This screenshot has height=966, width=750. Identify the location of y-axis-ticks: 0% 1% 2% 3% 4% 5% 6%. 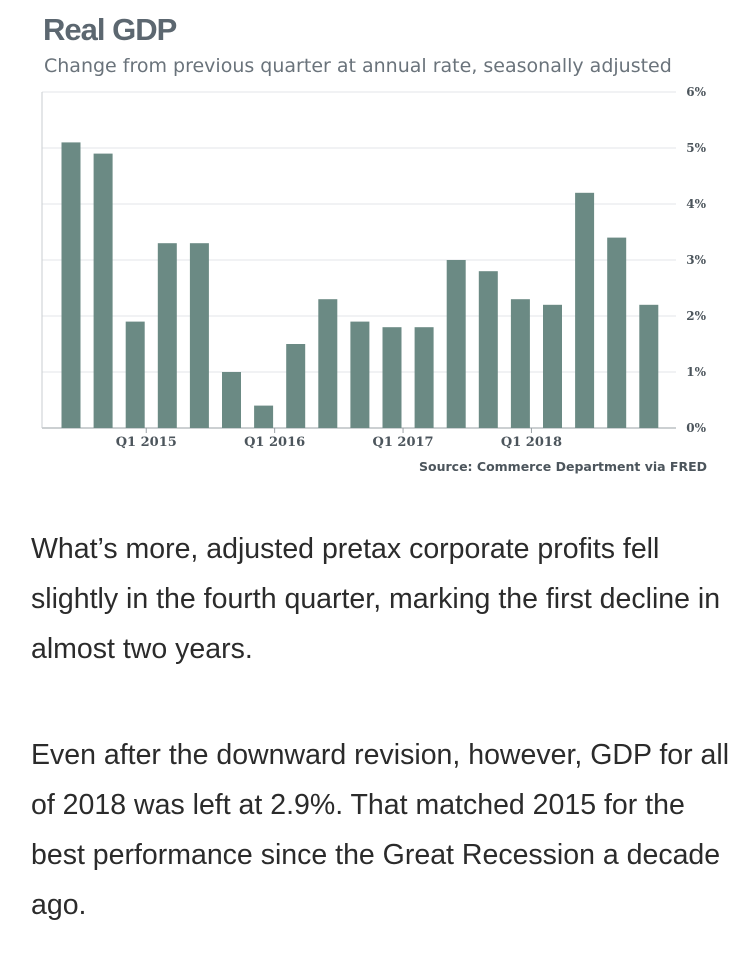
(696, 260).